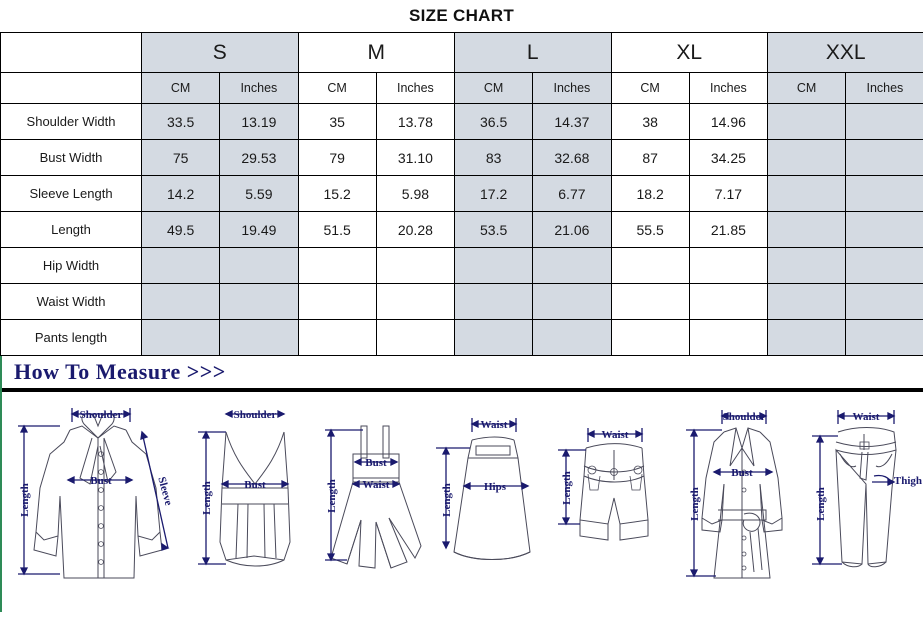 This screenshot has width=923, height=625. I want to click on table-cell: 5.59, so click(259, 193).